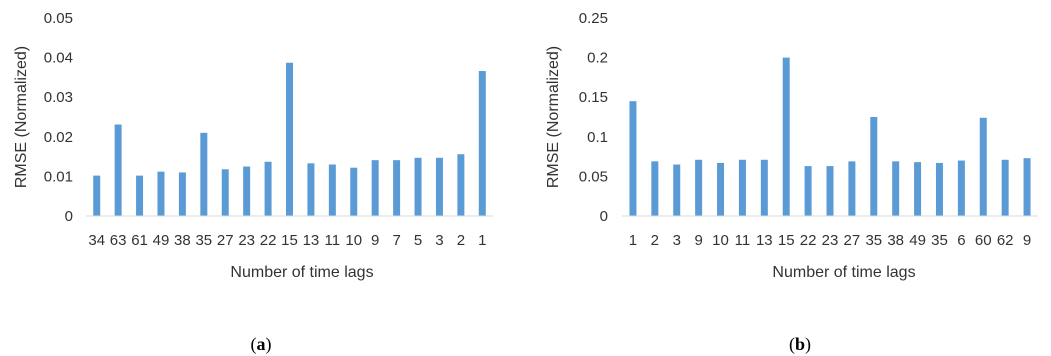 This screenshot has height=356, width=1051. What do you see at coordinates (786, 240) in the screenshot?
I see `x-tick-label-b-7: 15` at bounding box center [786, 240].